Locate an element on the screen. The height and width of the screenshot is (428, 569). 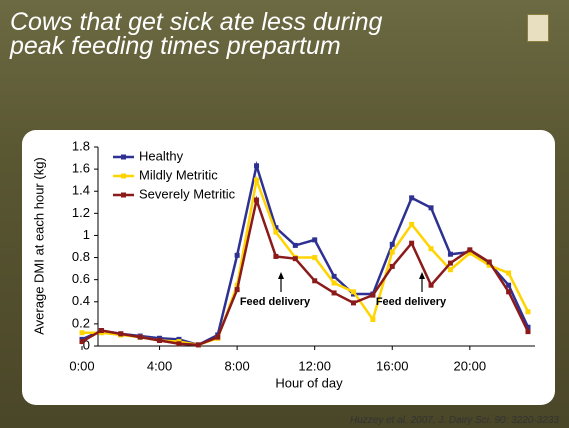
y-tick-label: 1.8 is located at coordinates (81, 145).